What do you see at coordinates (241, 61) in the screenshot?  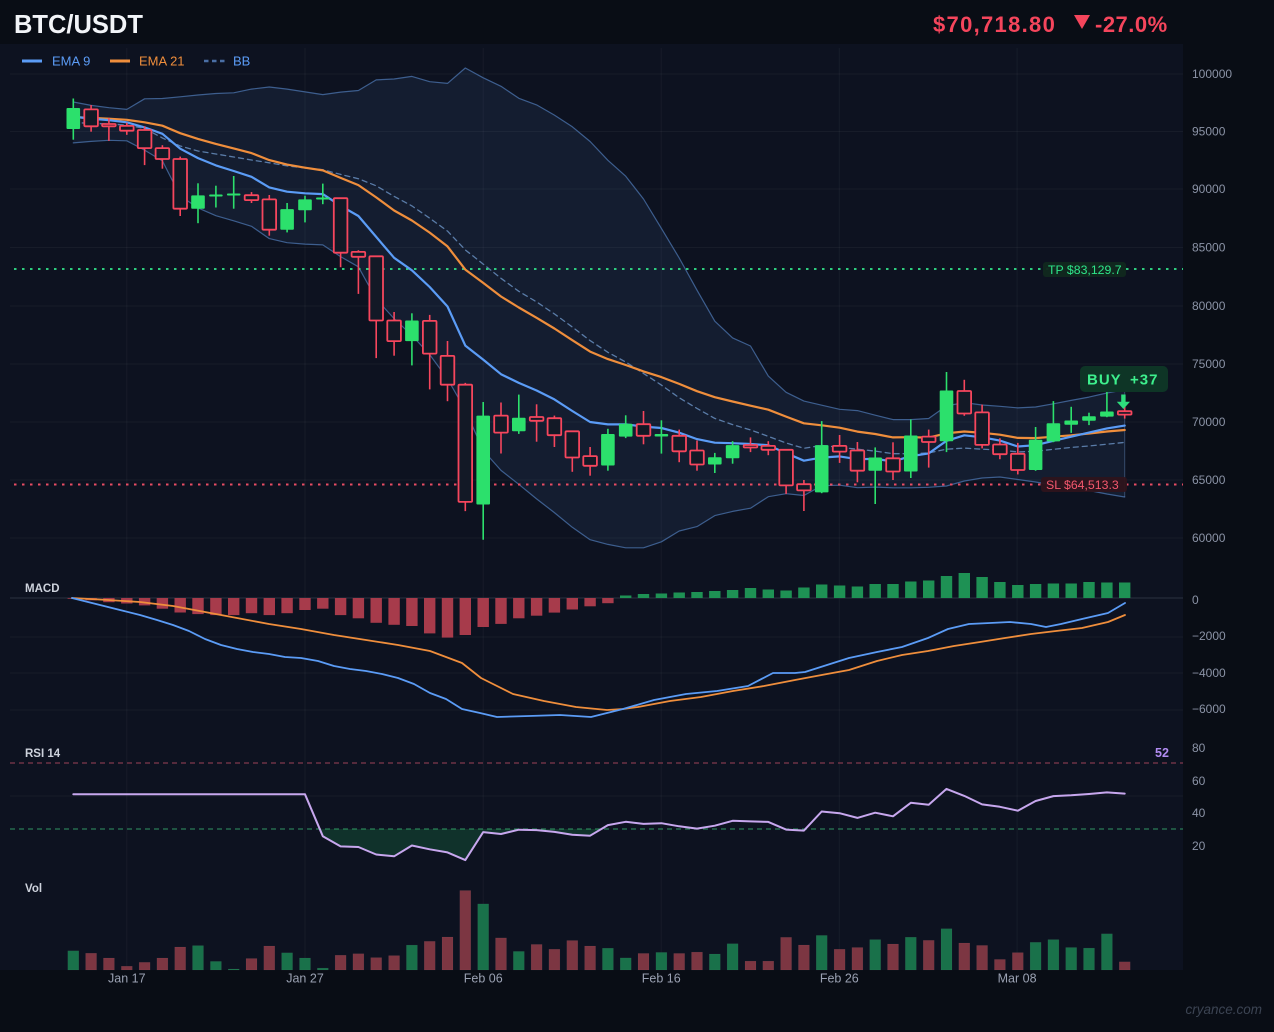 I see `svg-text: BB` at bounding box center [241, 61].